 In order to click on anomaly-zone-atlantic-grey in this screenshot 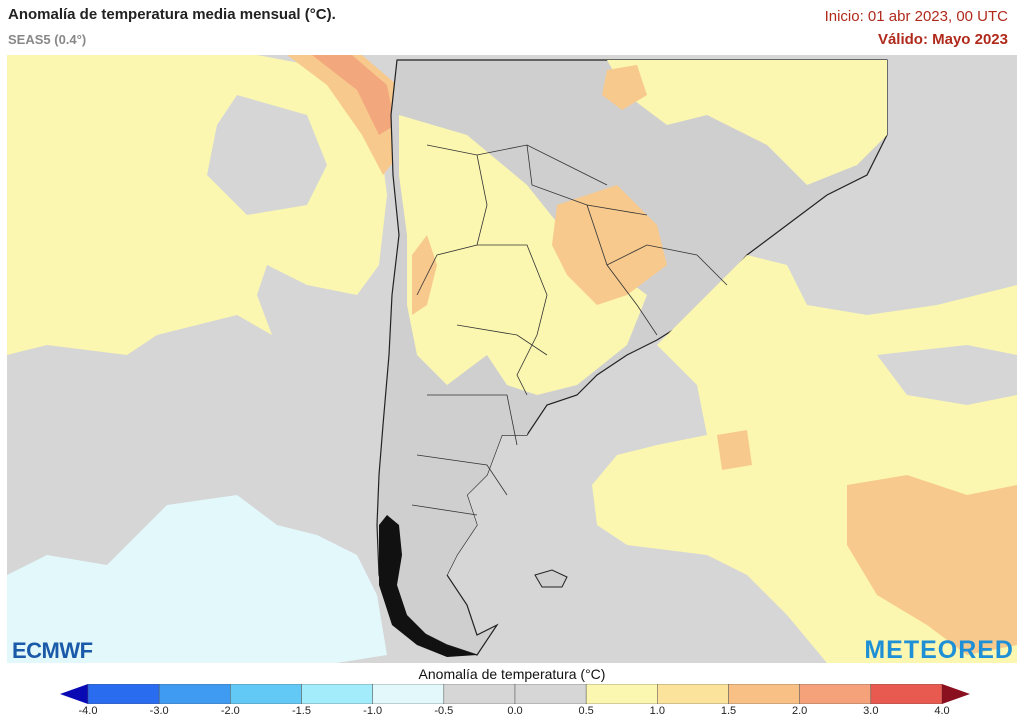, I will do `click(947, 375)`.